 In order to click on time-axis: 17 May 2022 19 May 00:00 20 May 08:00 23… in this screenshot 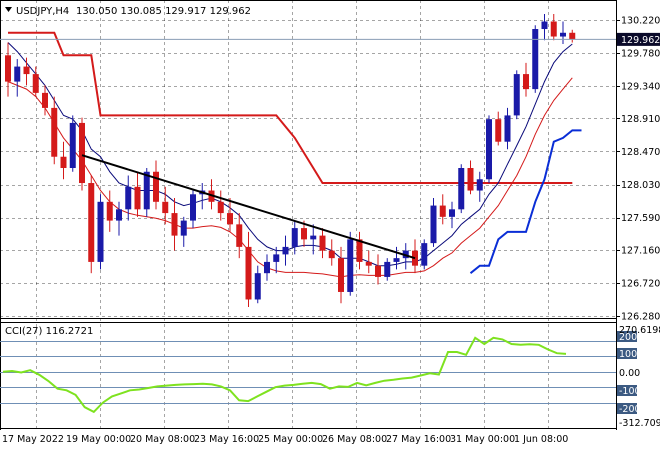, I will do `click(285, 439)`.